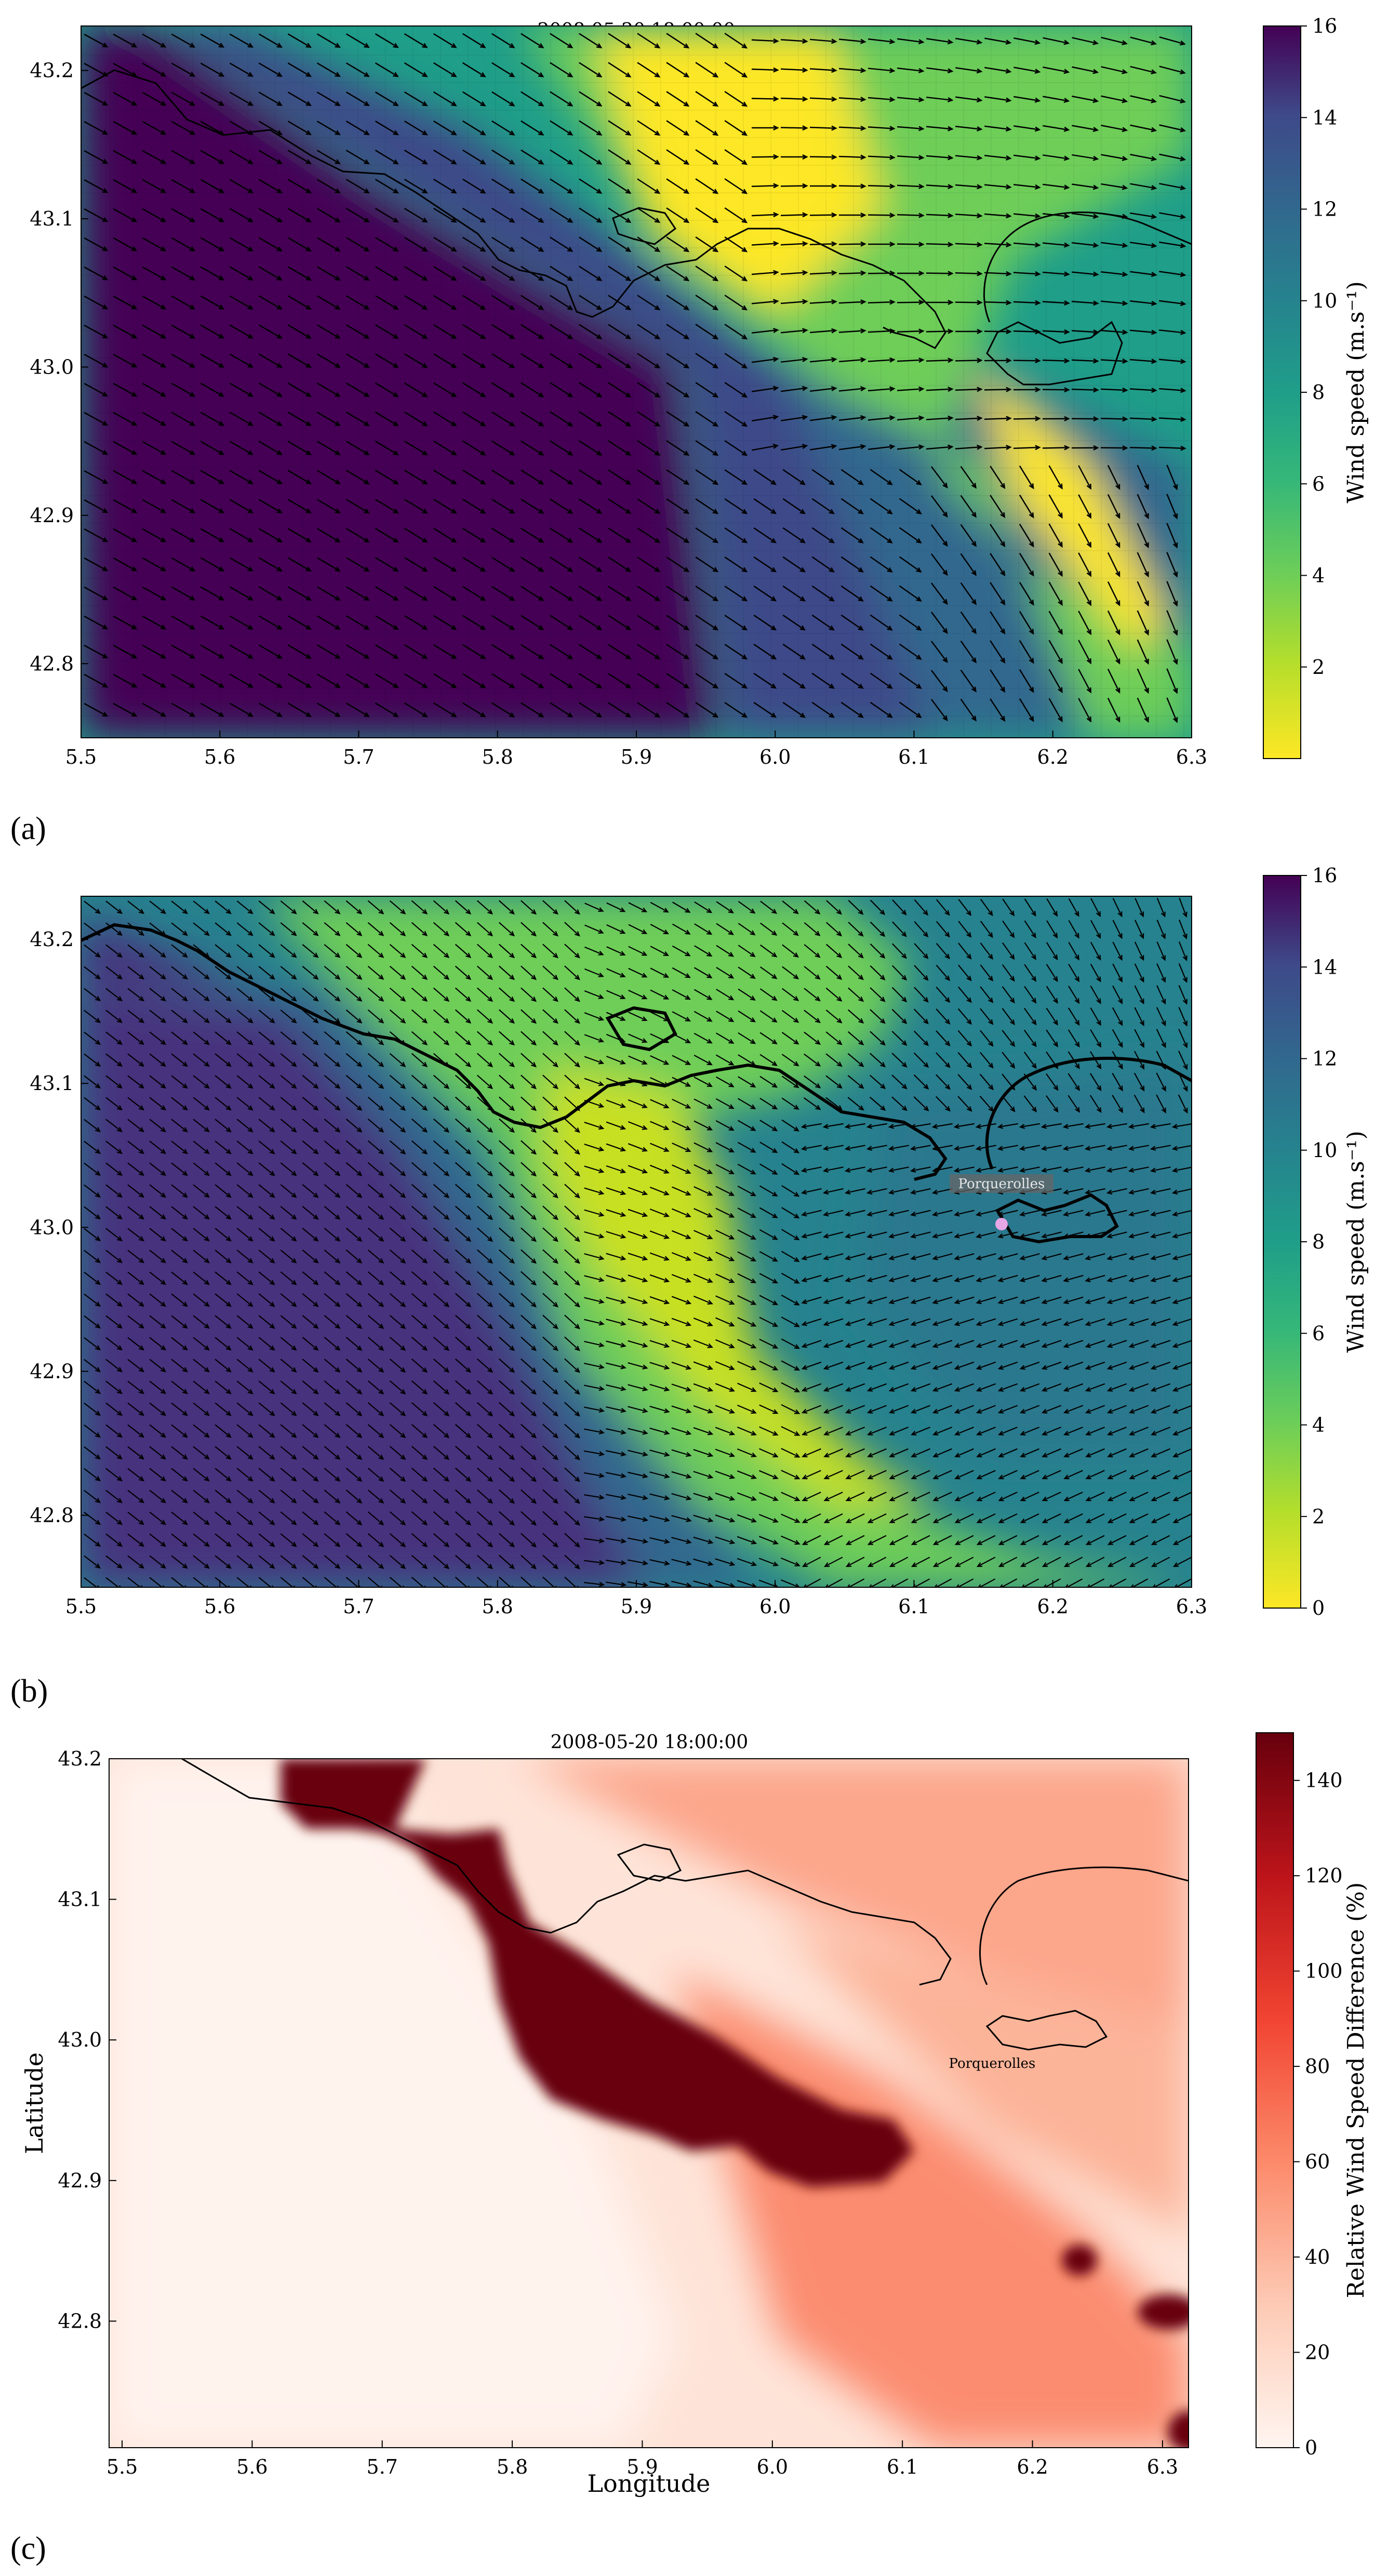 The height and width of the screenshot is (2576, 1388). I want to click on colorbar-tick-label: 16, so click(1324, 26).